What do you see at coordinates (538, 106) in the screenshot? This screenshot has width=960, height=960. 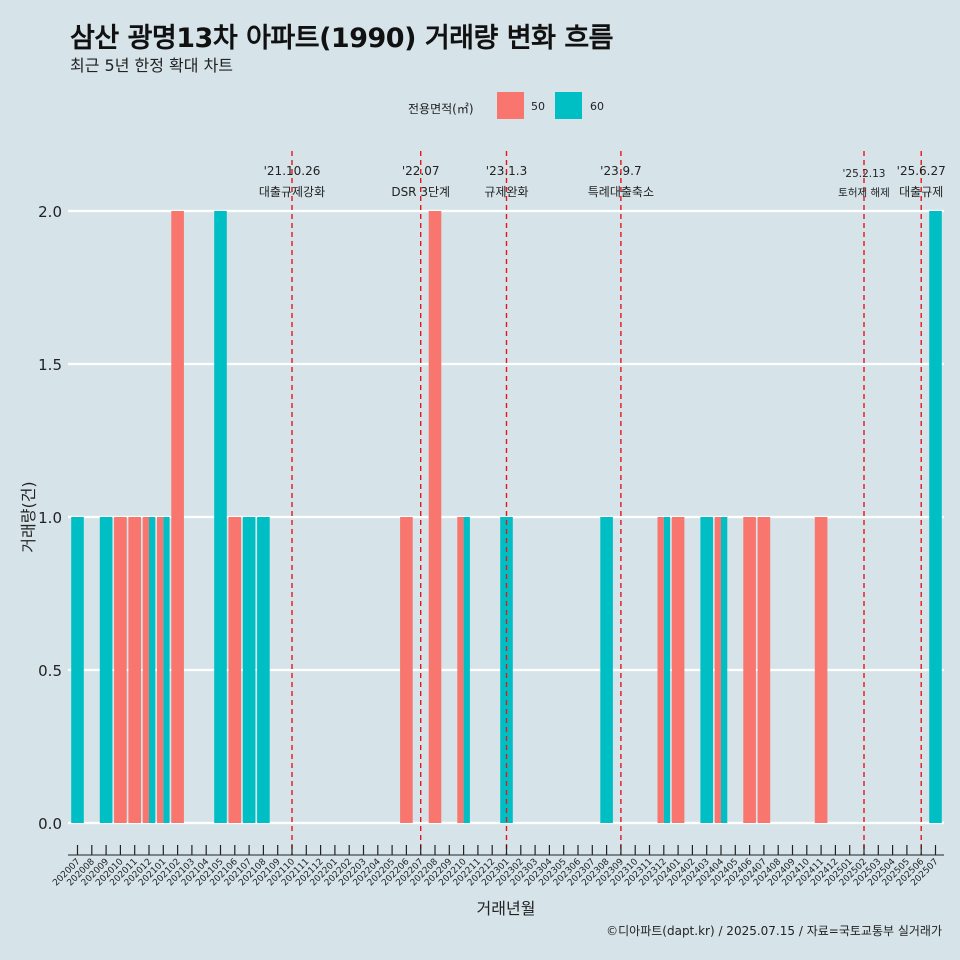 I see `legend-label-50: 50` at bounding box center [538, 106].